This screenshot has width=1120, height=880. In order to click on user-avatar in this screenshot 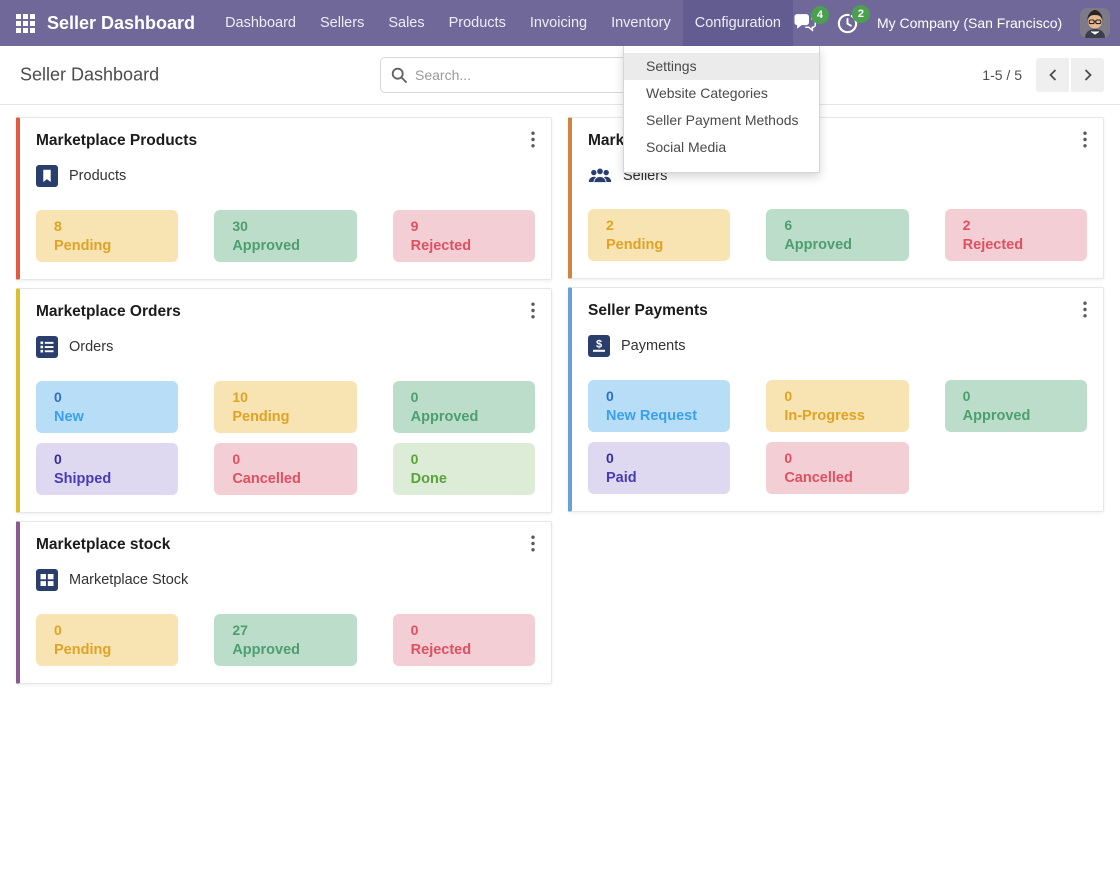, I will do `click(1095, 23)`.